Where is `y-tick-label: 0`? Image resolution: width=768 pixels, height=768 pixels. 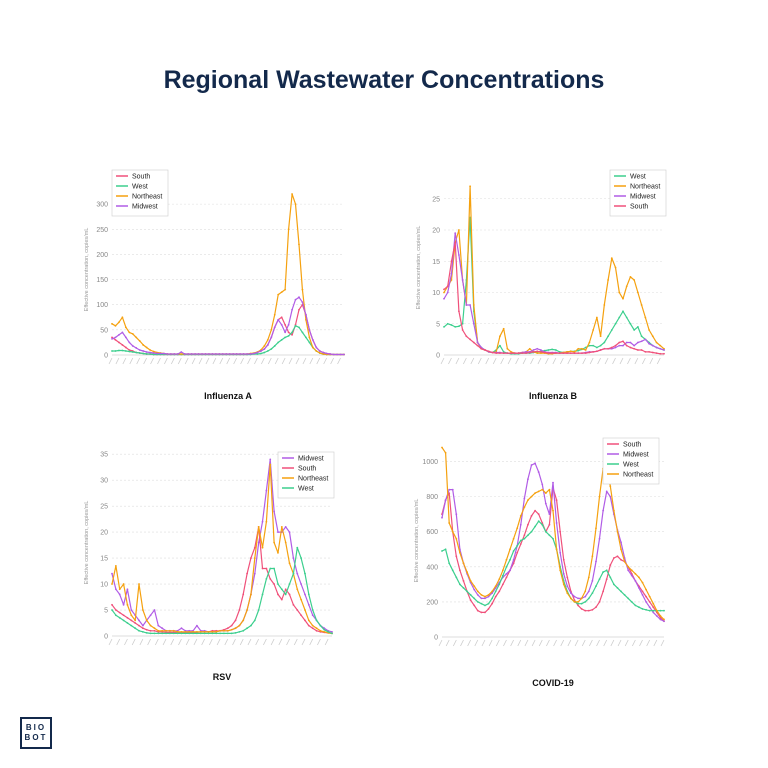 y-tick-label: 0 is located at coordinates (106, 637).